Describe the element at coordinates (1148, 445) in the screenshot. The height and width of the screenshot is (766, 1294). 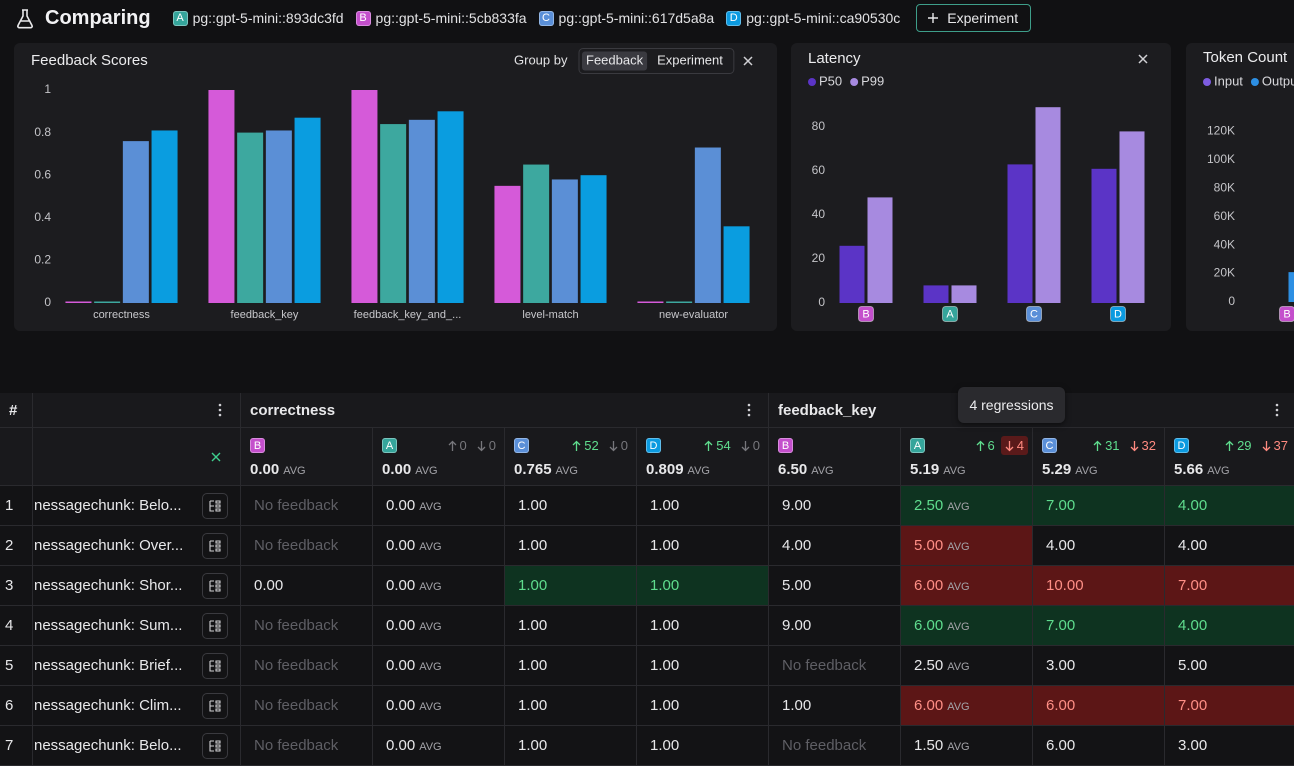
I see `regression-count: 32` at that location.